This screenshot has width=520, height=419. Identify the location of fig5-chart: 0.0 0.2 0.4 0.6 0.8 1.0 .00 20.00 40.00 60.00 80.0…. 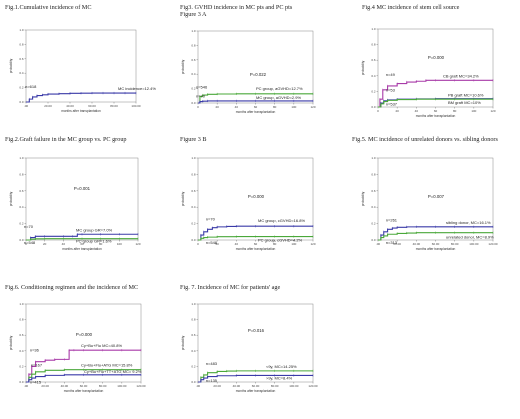
(429, 203).